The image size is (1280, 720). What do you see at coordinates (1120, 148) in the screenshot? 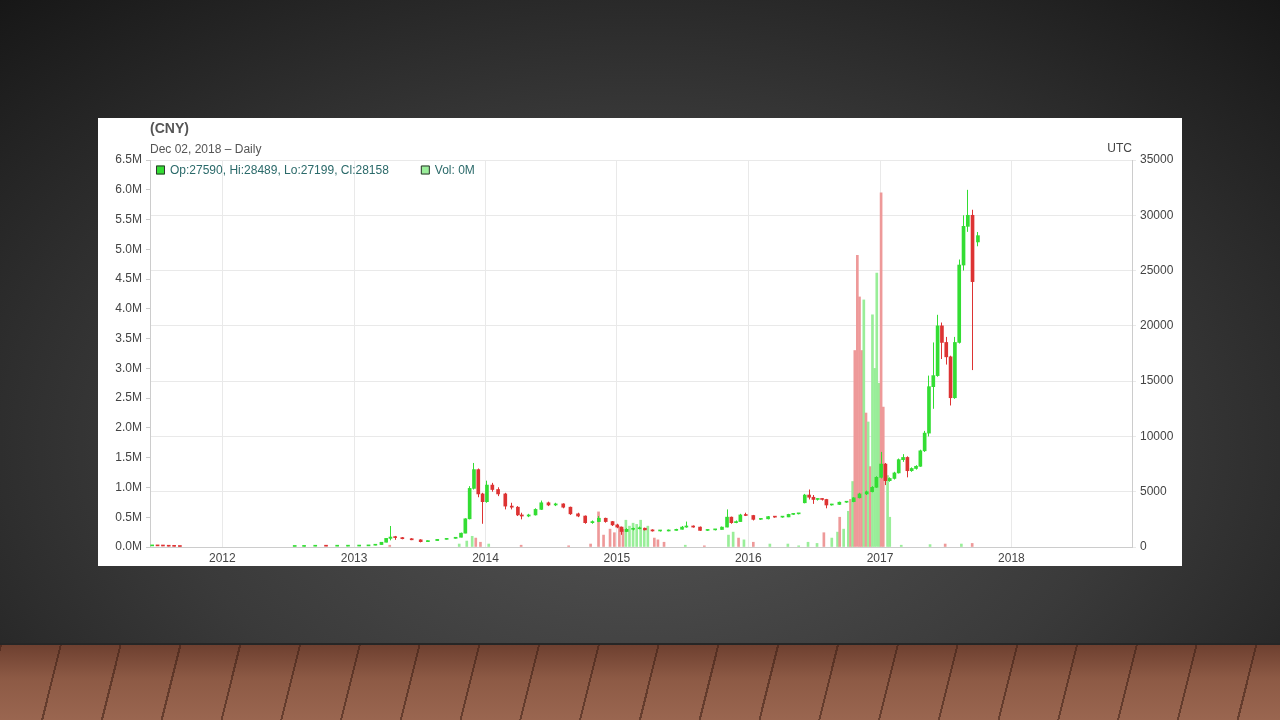
I see `text: UTC` at bounding box center [1120, 148].